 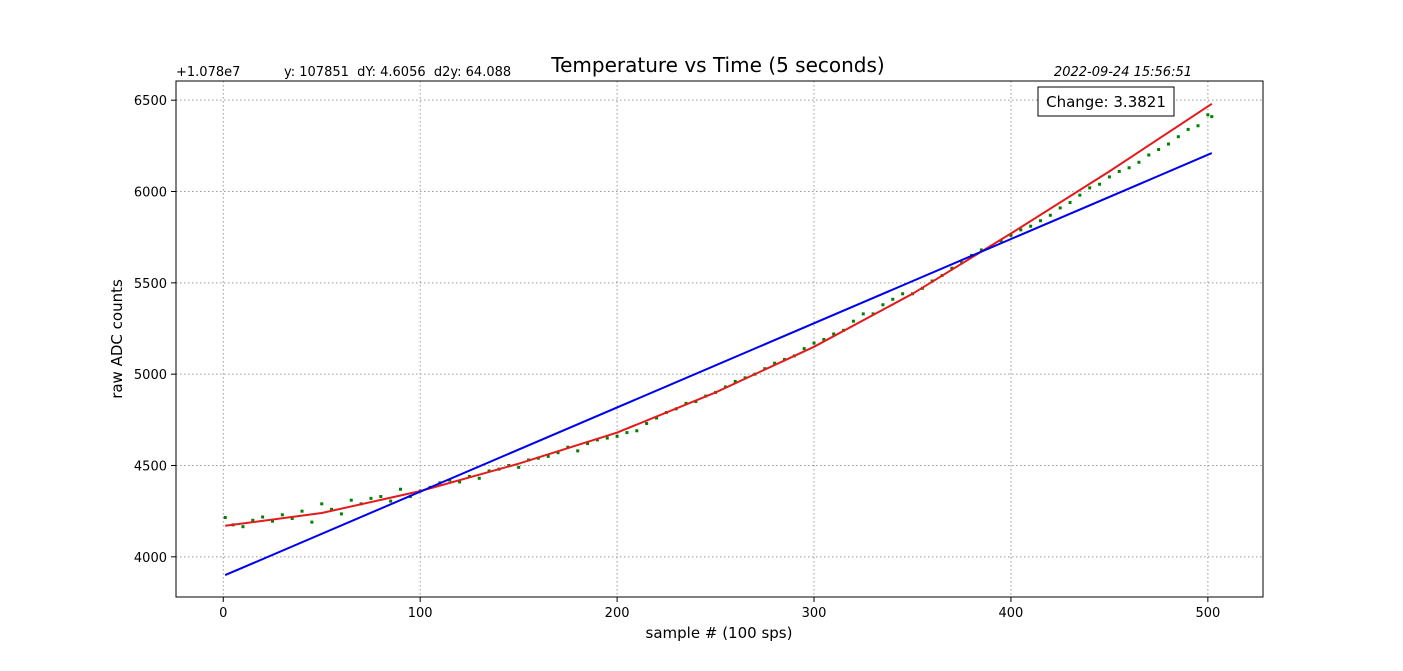 What do you see at coordinates (717, 65) in the screenshot?
I see `chart-title: Temperature vs Time (5 seconds)` at bounding box center [717, 65].